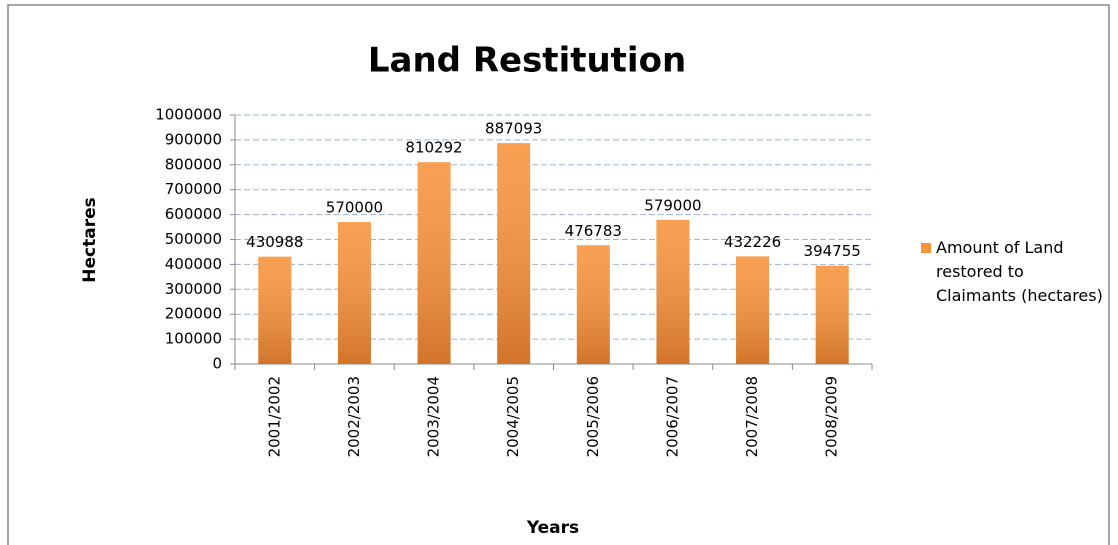 The width and height of the screenshot is (1118, 545). I want to click on x-tick-label: 2003/2004, so click(434, 416).